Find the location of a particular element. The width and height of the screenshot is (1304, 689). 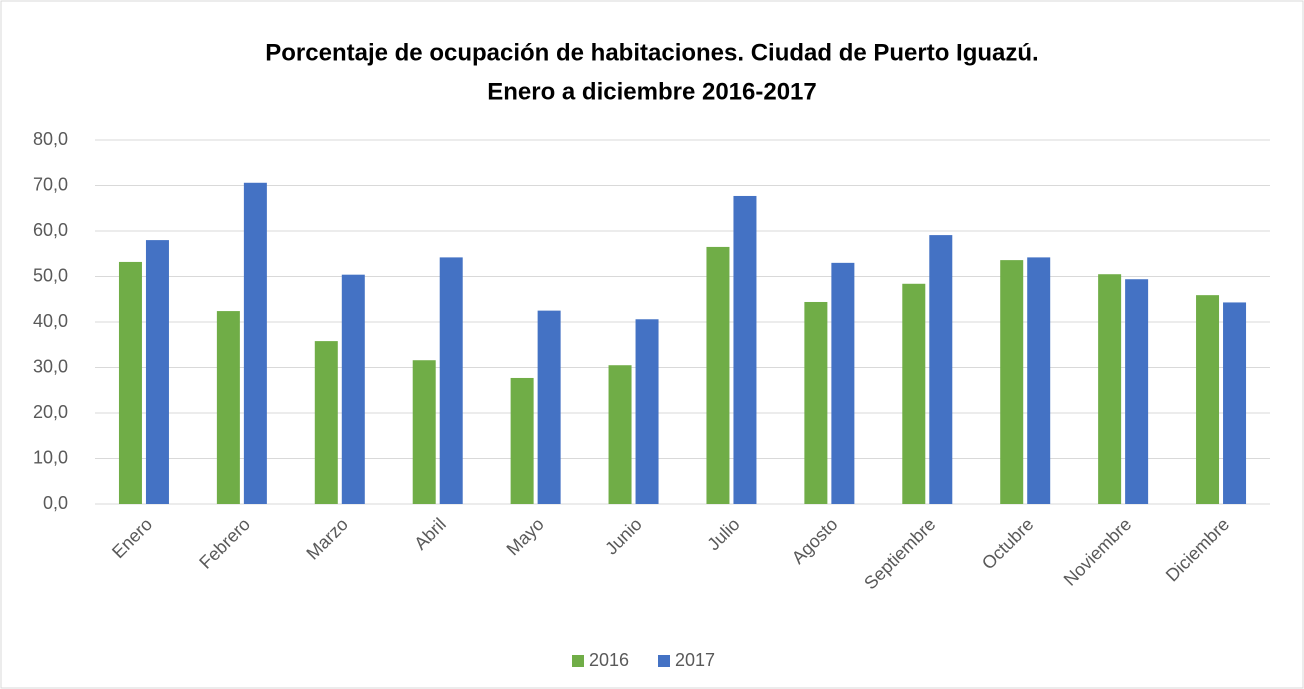

legend-label: 2016 is located at coordinates (609, 660).